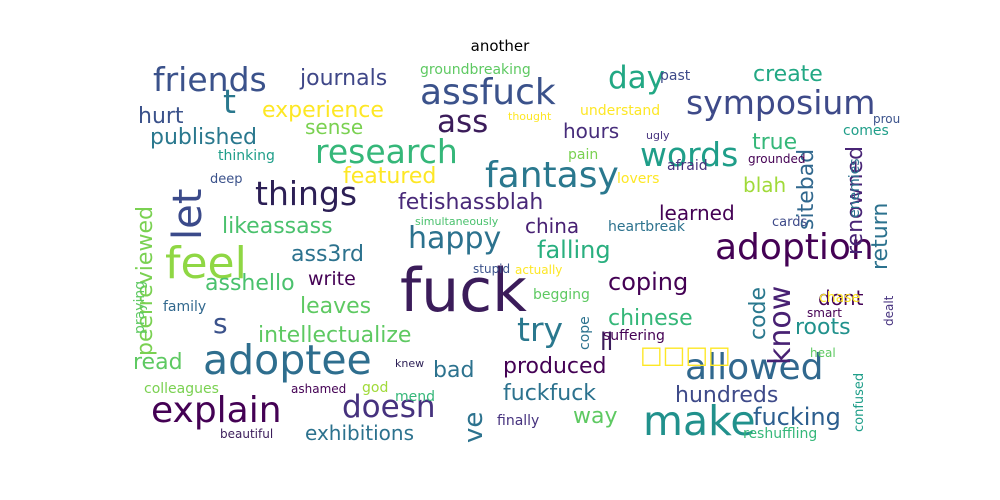 This screenshot has height=500, width=1000. I want to click on word-friends: friends, so click(210, 79).